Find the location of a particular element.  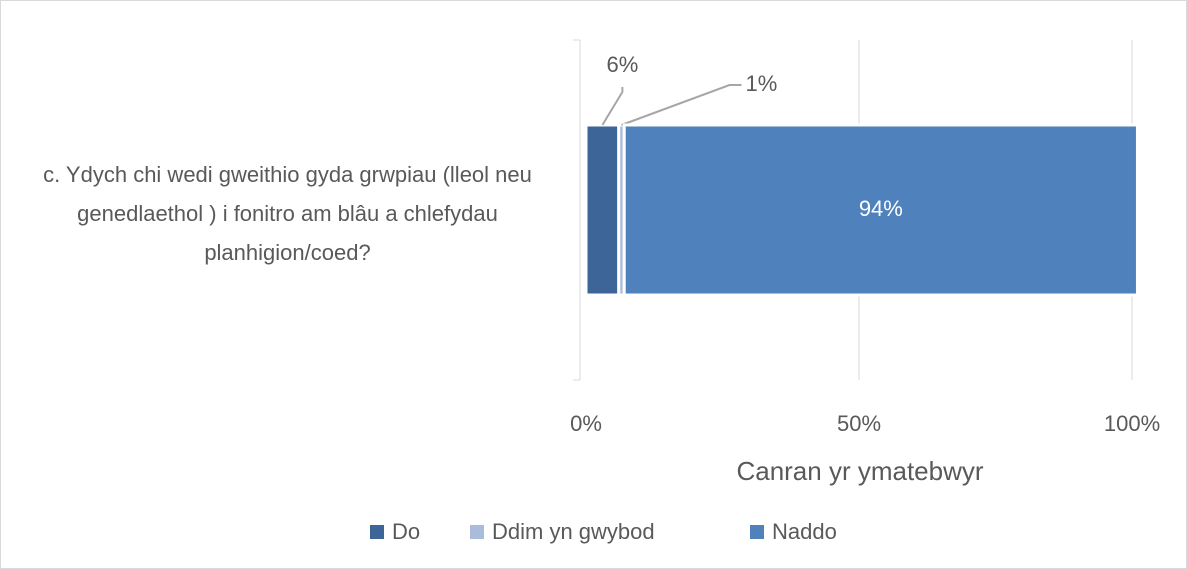

legend-label: Ddim yn gwybod is located at coordinates (573, 531).